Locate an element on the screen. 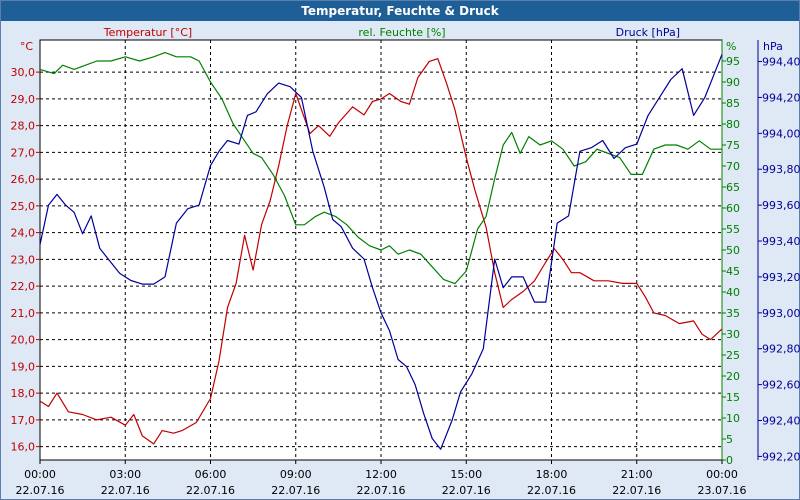 The image size is (800, 500). temperature-axis-title: Temperatur [°C] is located at coordinates (147, 32).